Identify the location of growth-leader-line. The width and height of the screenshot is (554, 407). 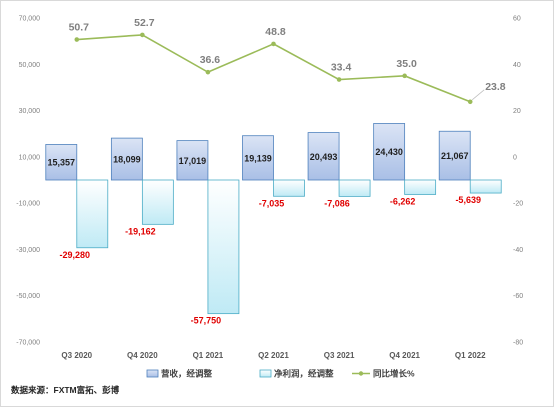
(478, 95).